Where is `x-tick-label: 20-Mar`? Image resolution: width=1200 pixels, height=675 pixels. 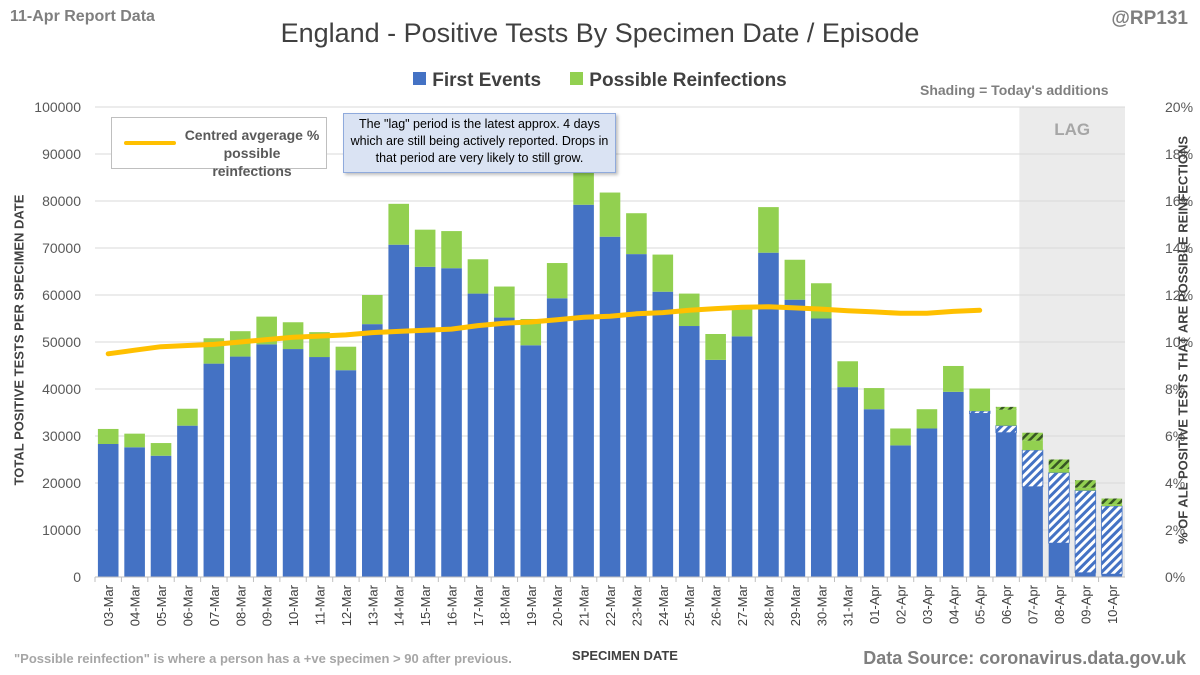
x-tick-label: 20-Mar is located at coordinates (557, 605).